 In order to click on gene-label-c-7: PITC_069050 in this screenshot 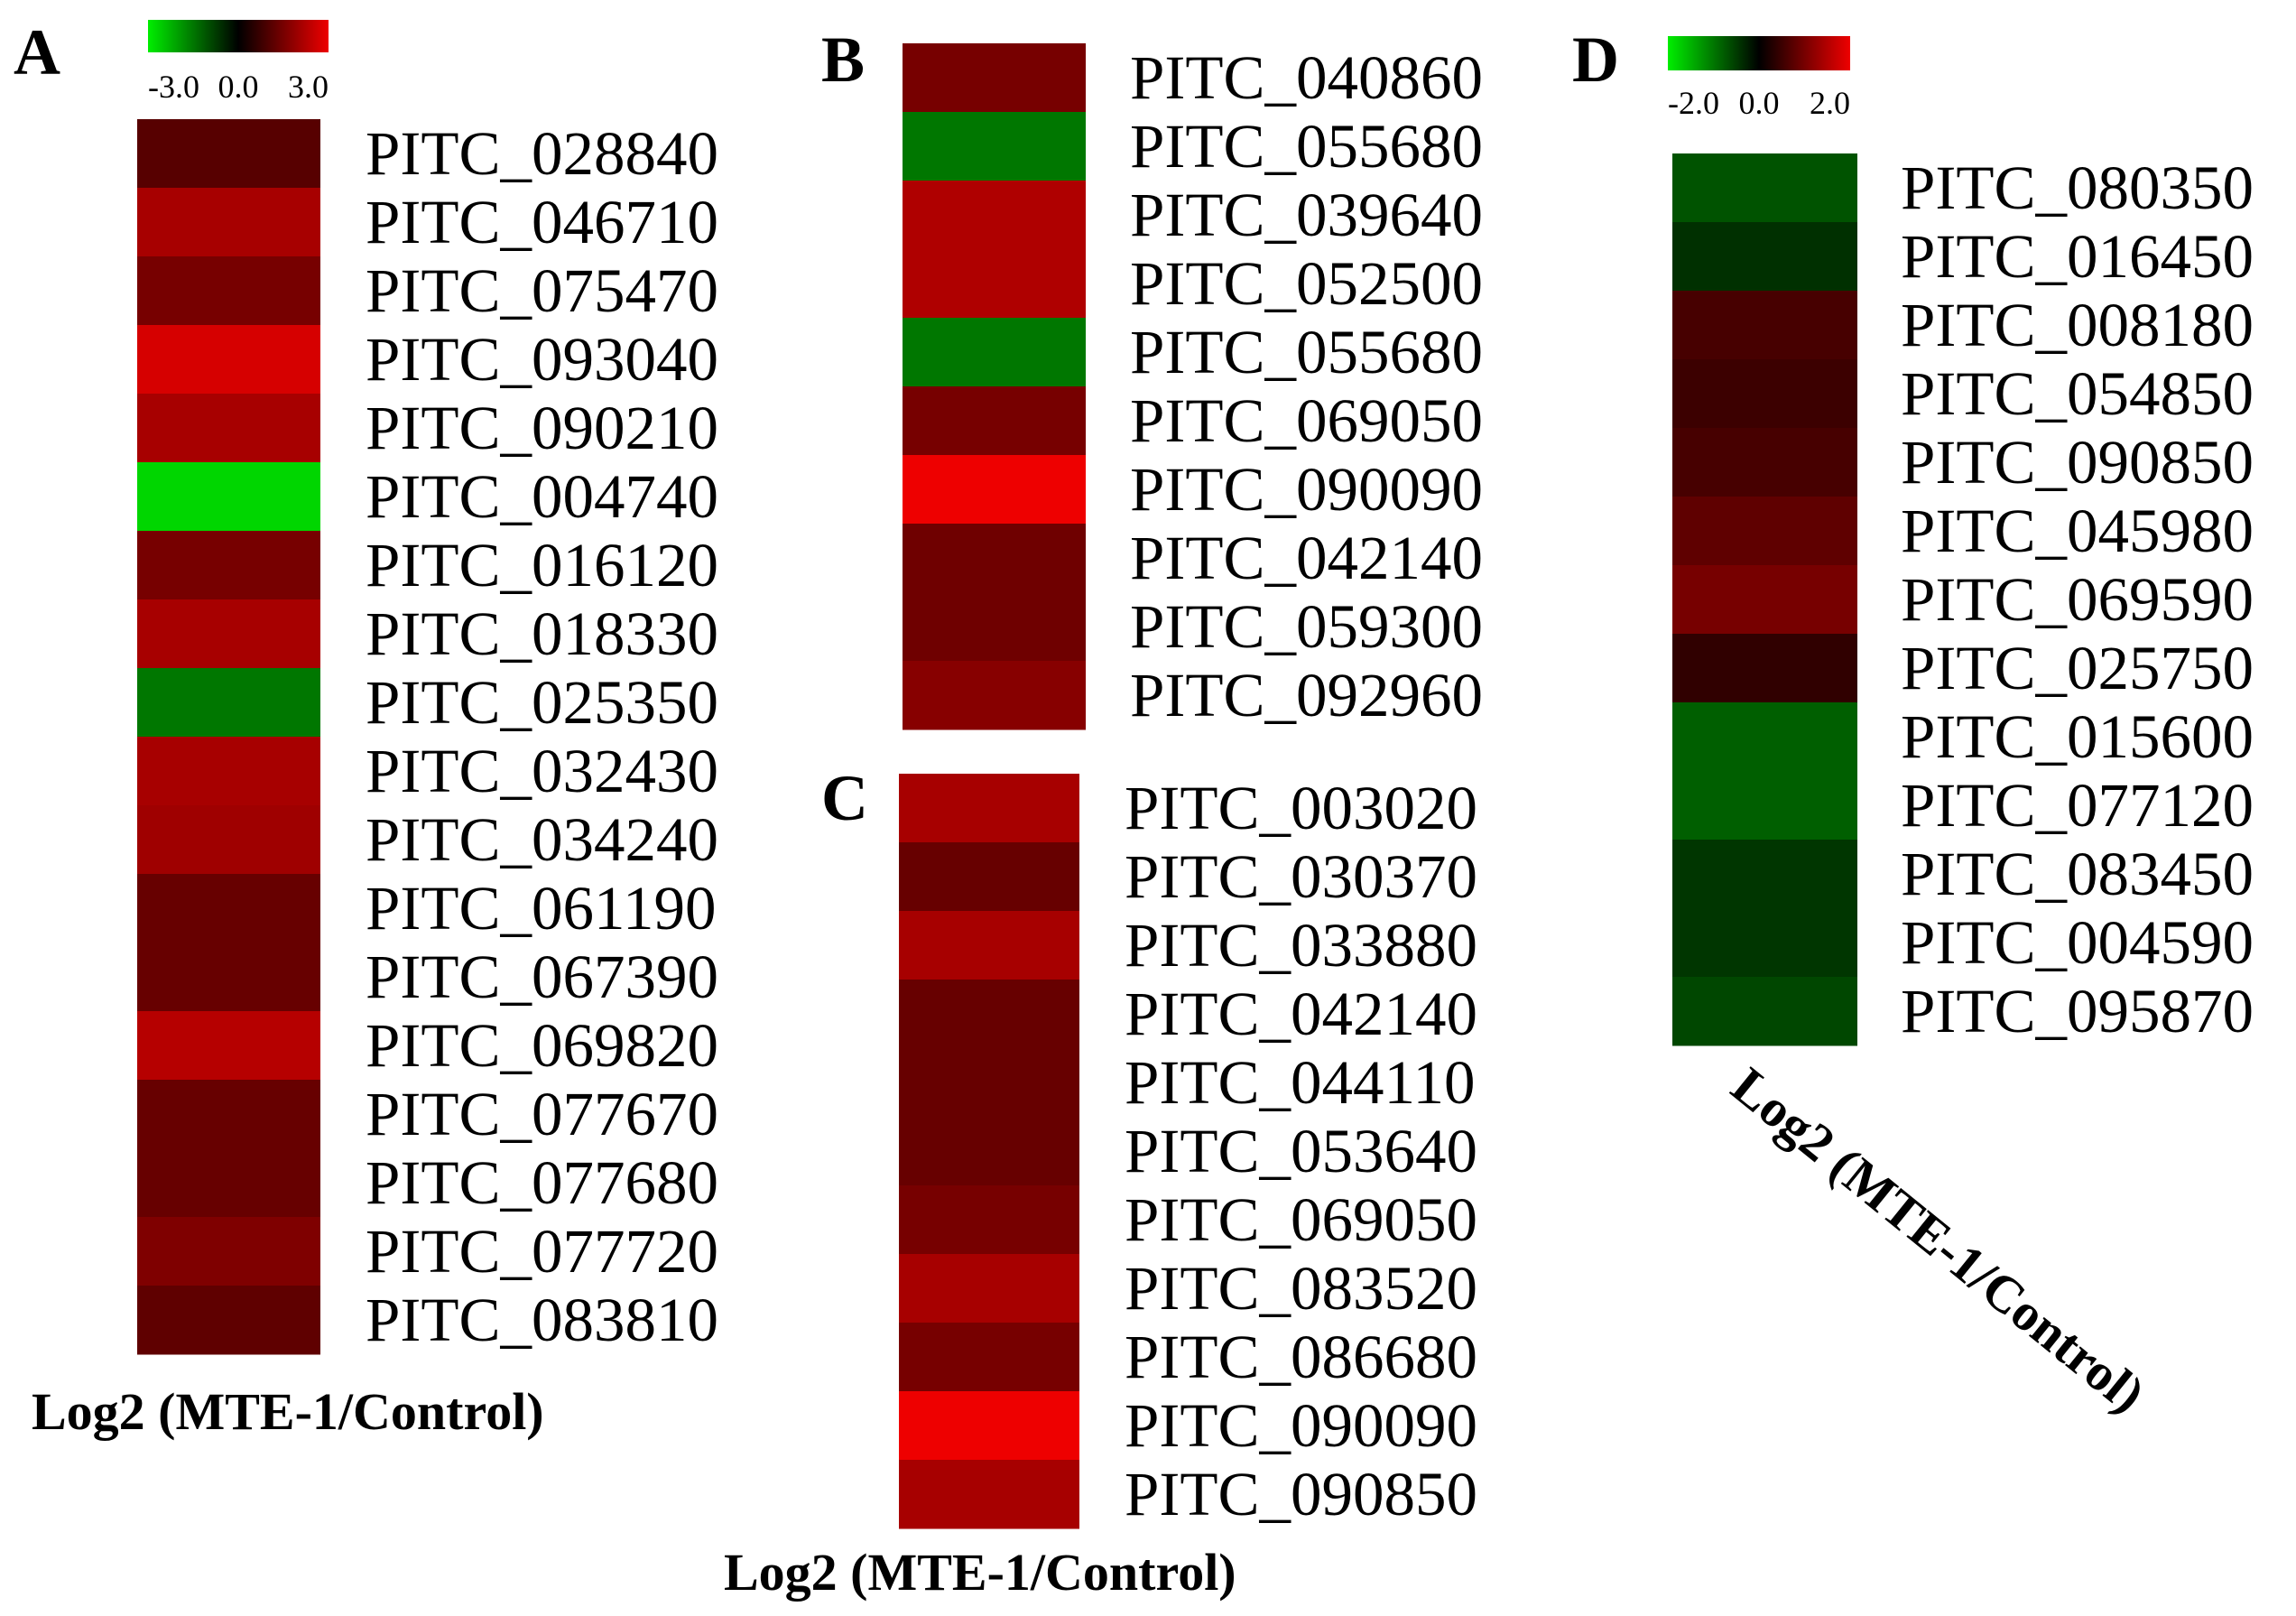, I will do `click(1301, 1219)`.